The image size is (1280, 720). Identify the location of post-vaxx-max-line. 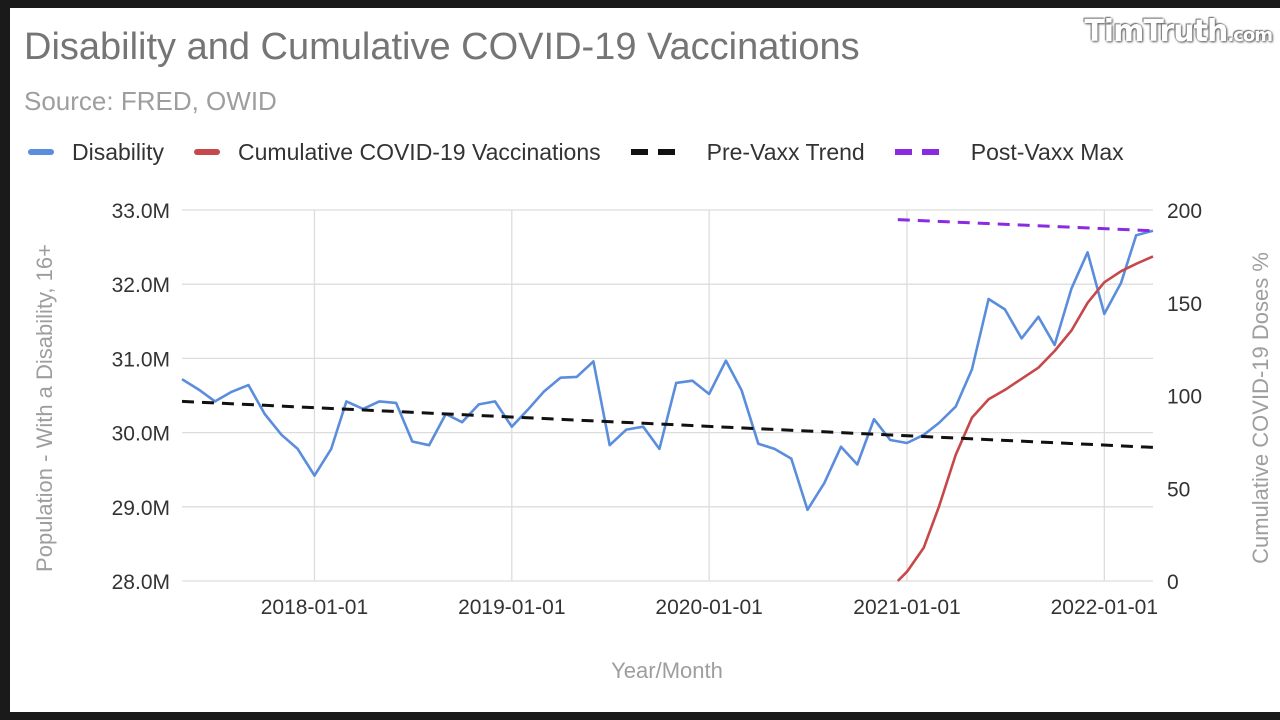
(1025, 225).